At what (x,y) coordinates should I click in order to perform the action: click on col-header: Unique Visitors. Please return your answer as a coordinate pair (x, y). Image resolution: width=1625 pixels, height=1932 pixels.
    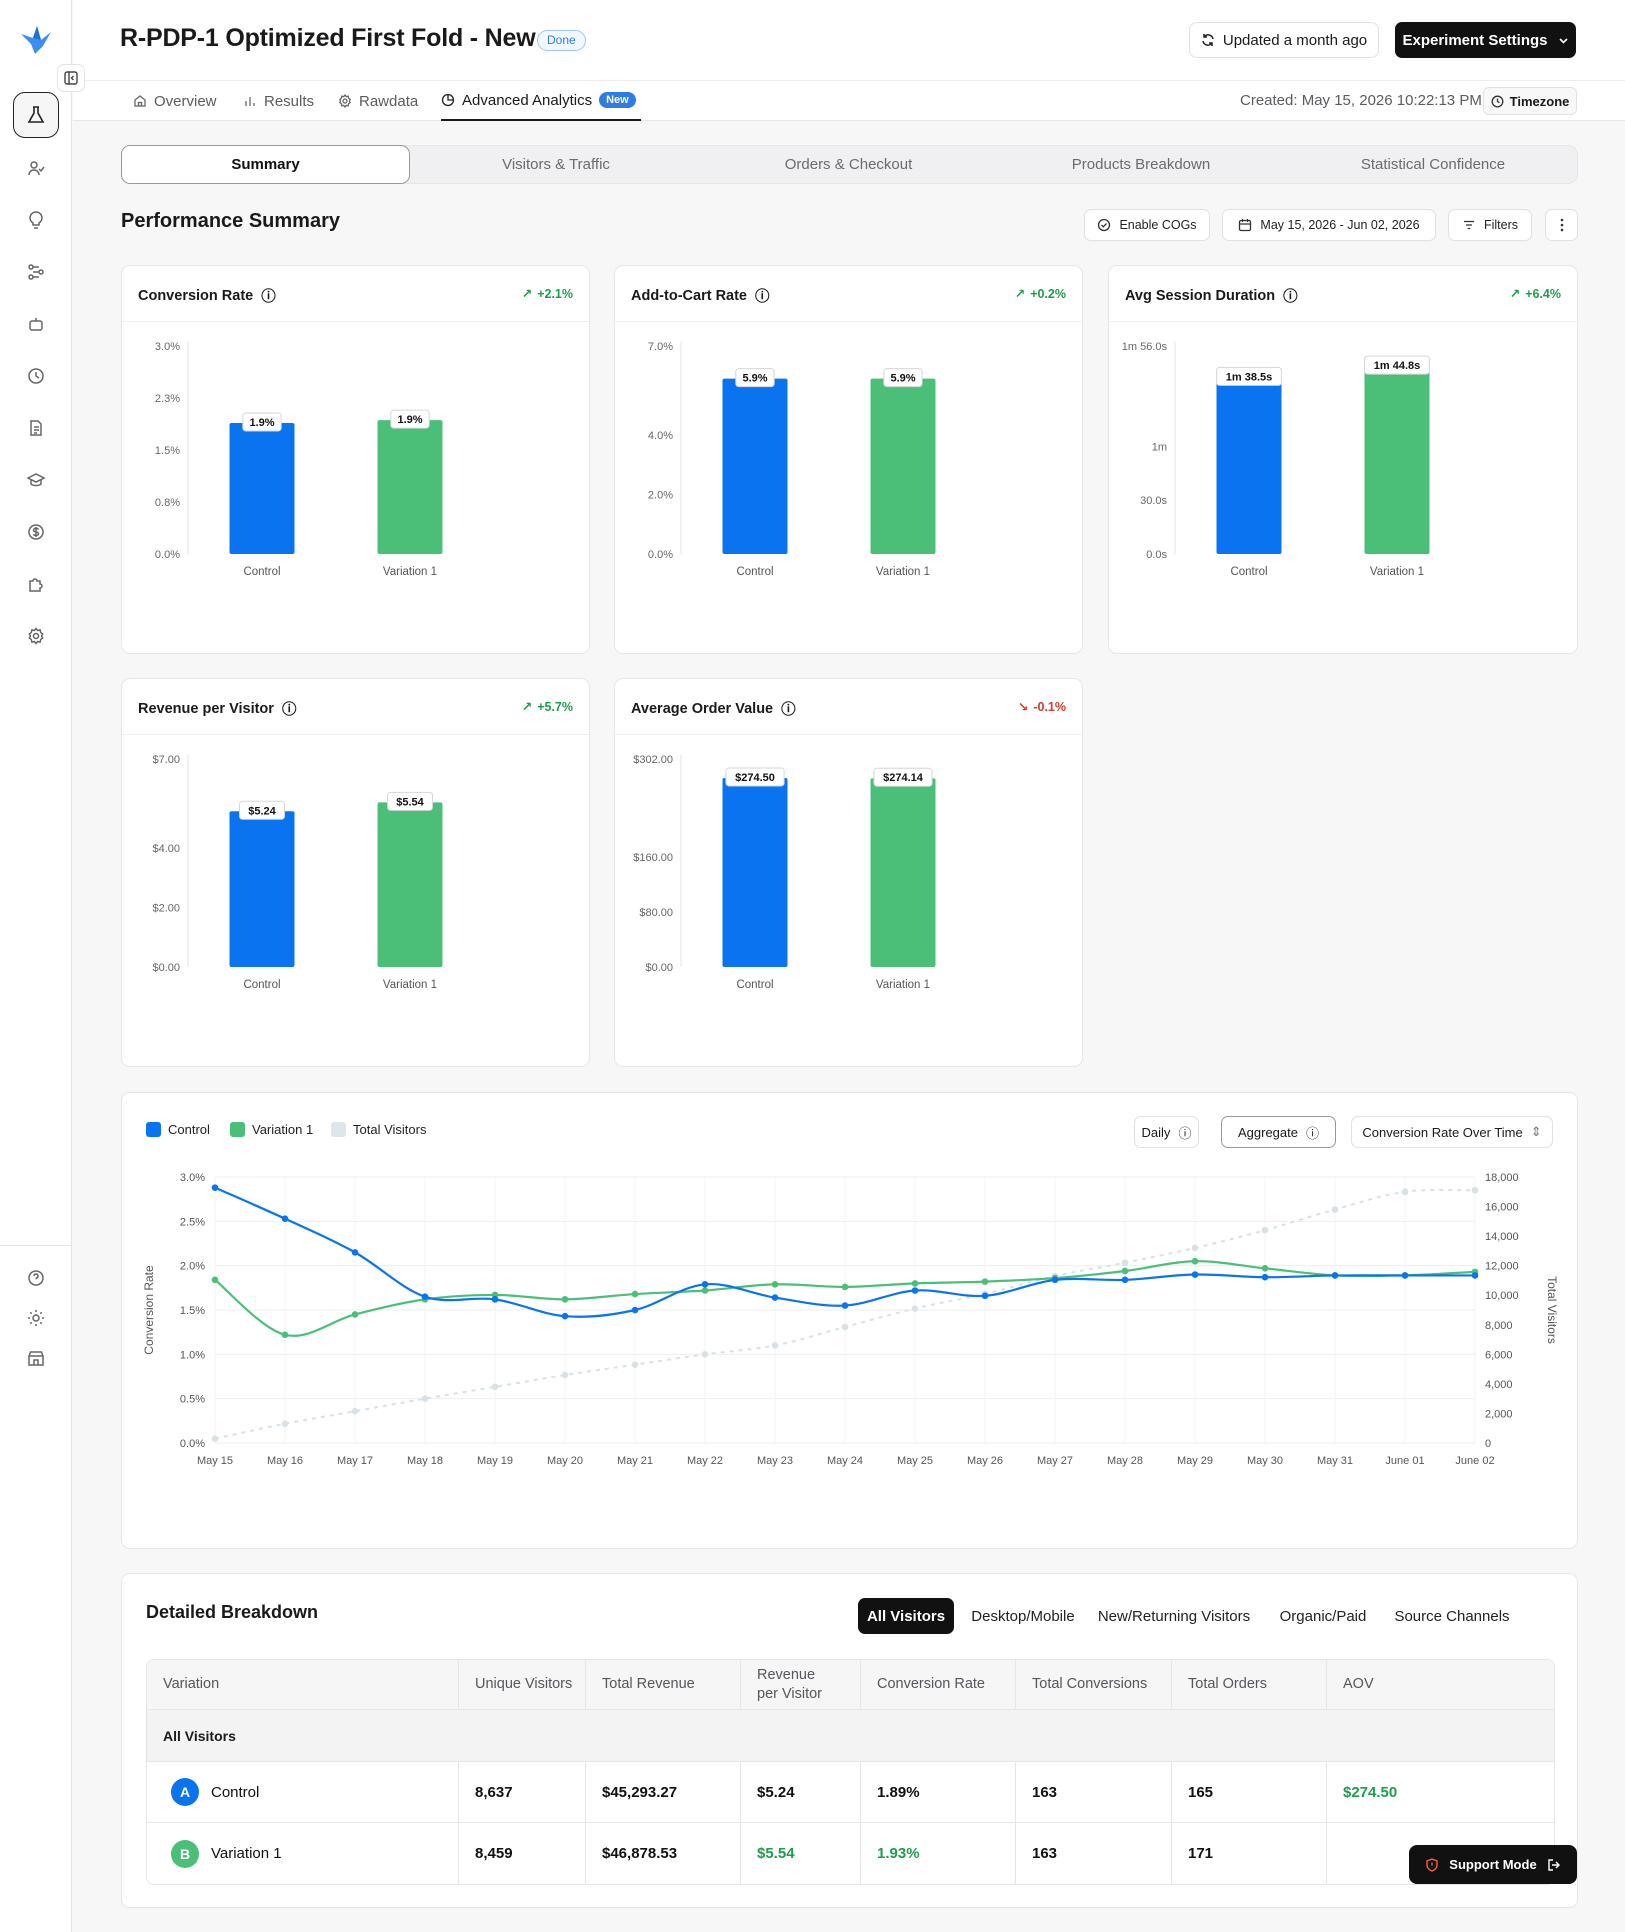
    Looking at the image, I should click on (522, 1684).